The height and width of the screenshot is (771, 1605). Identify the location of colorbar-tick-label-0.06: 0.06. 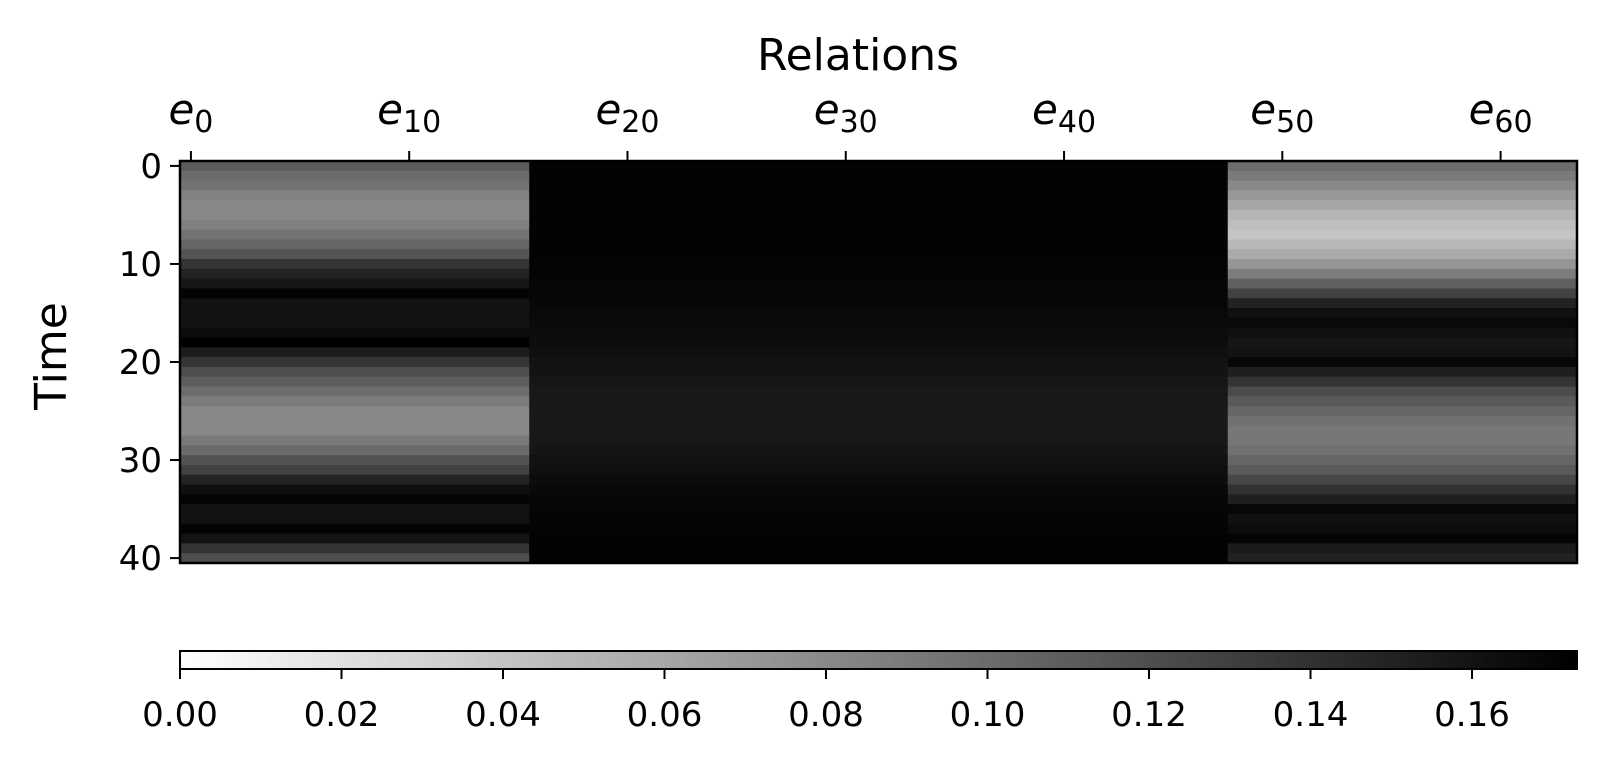
(665, 715).